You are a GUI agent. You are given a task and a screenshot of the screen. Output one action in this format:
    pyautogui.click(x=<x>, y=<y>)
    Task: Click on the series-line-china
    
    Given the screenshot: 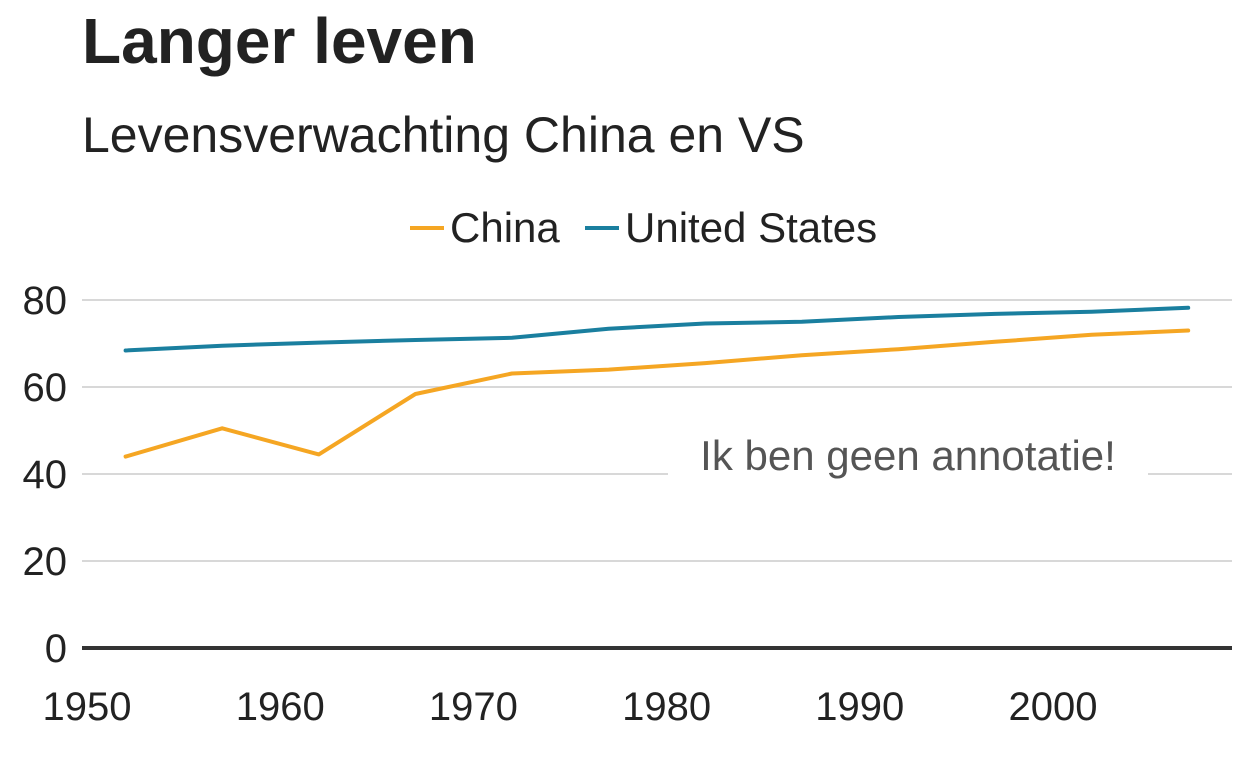 What is the action you would take?
    pyautogui.click(x=657, y=393)
    